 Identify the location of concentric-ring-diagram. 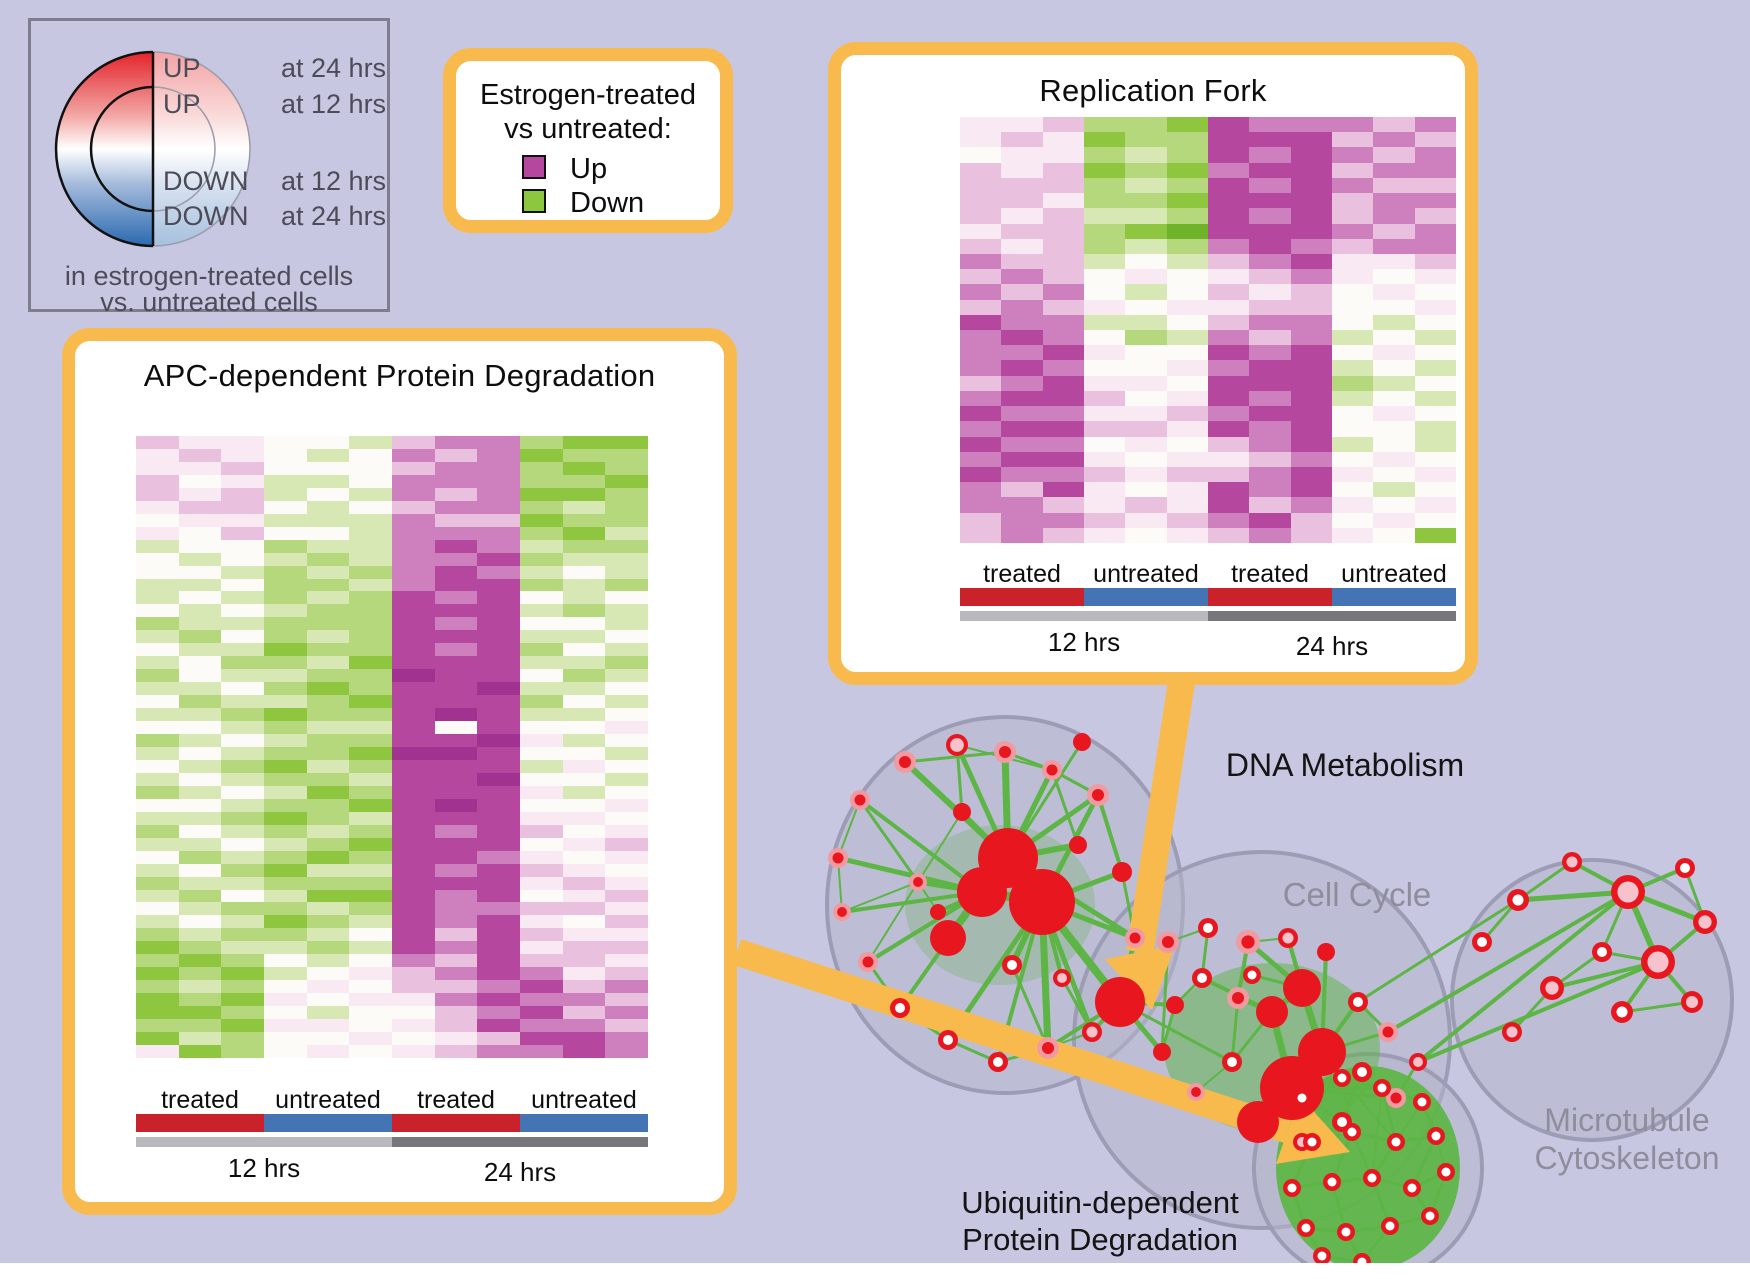
(152, 149).